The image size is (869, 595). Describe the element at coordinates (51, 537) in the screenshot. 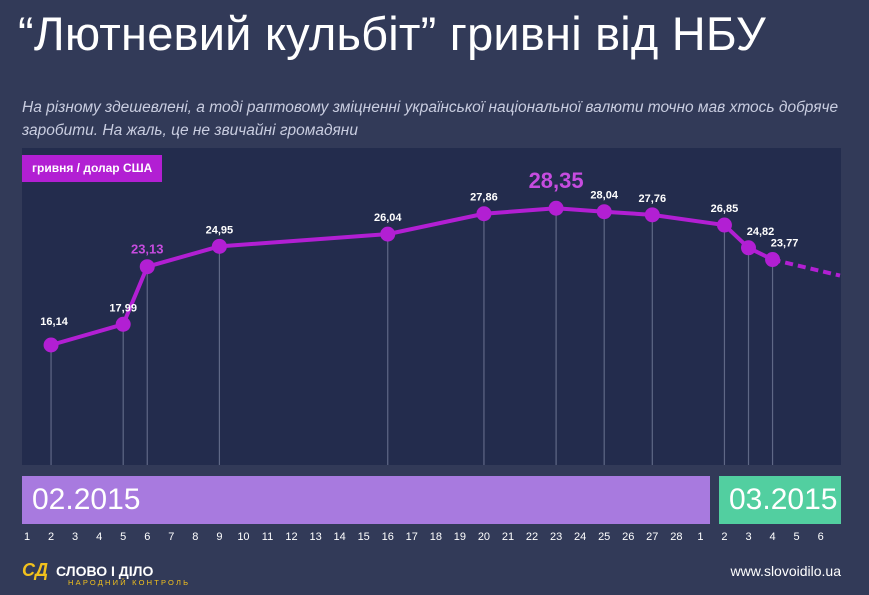

I see `x-tick-label-2: 2` at that location.